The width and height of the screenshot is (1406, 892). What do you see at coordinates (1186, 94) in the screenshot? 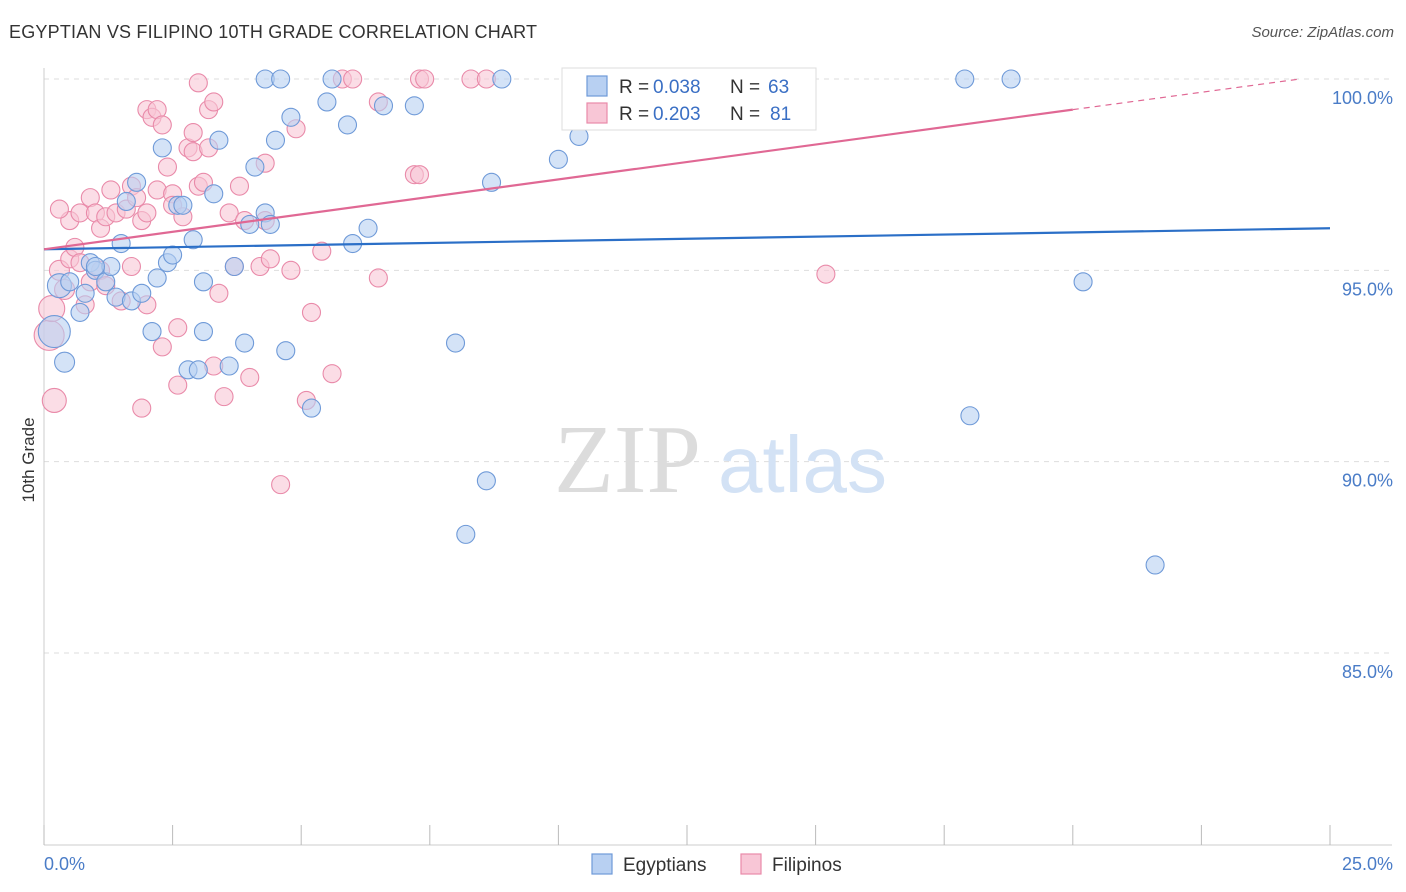
I see `filipinos-trend-extension` at bounding box center [1186, 94].